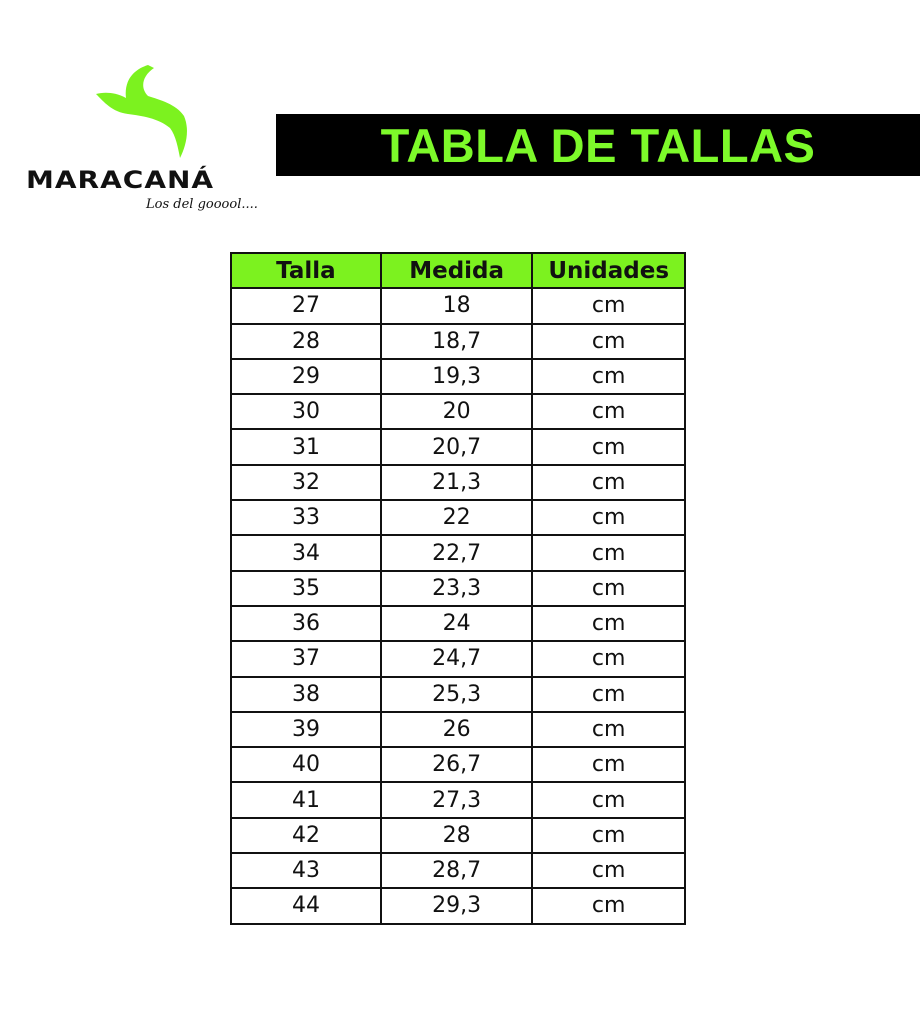 The height and width of the screenshot is (1024, 922). I want to click on medida-cell: 28, so click(456, 835).